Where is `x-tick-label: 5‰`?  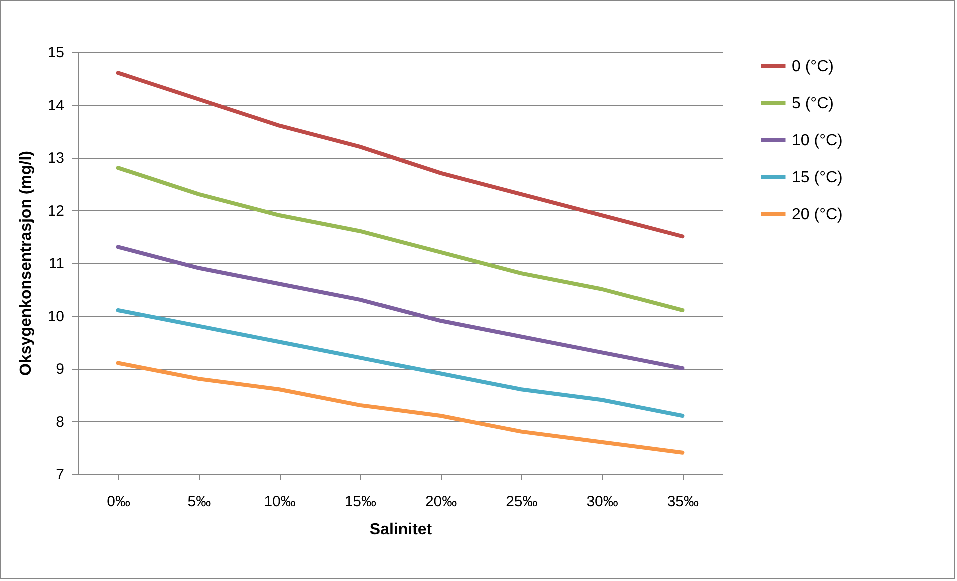 x-tick-label: 5‰ is located at coordinates (200, 502).